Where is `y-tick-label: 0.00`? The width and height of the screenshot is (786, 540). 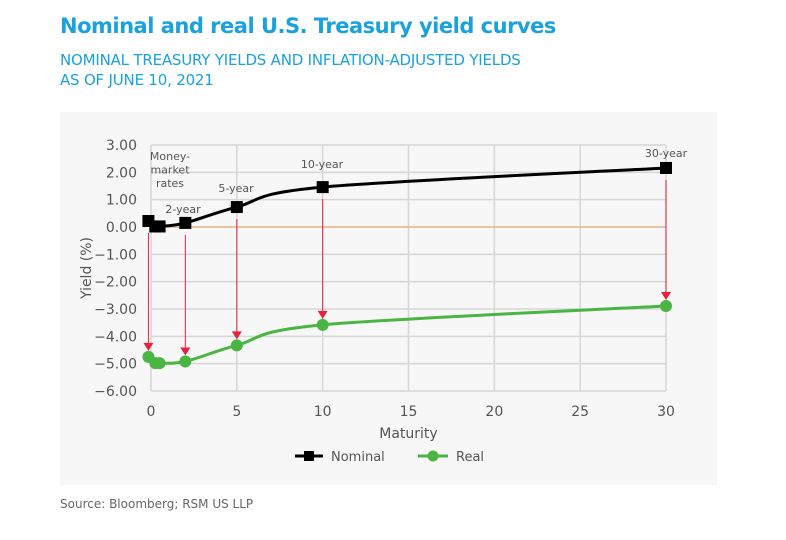 y-tick-label: 0.00 is located at coordinates (121, 228).